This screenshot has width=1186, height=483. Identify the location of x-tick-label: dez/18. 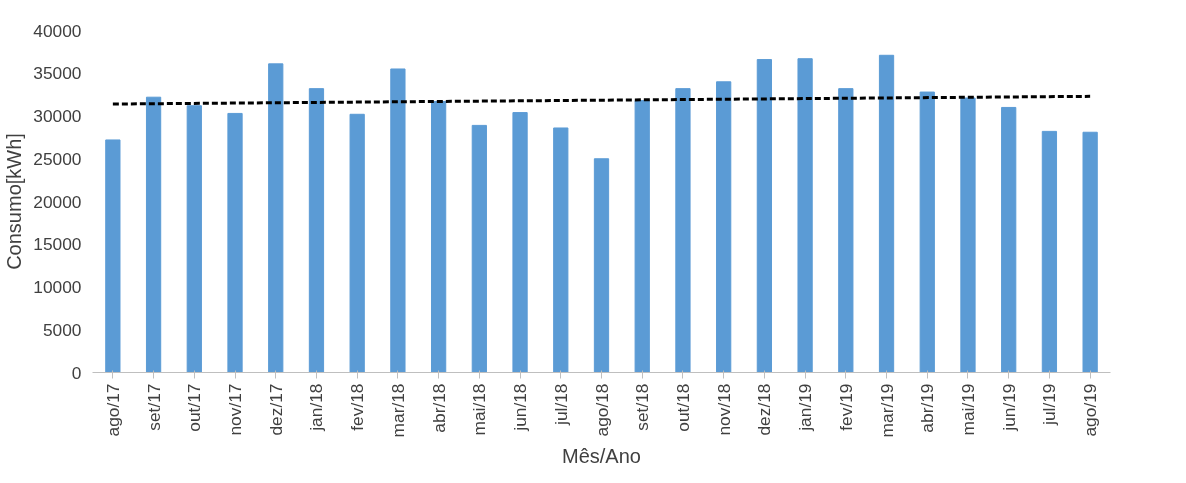
(764, 409).